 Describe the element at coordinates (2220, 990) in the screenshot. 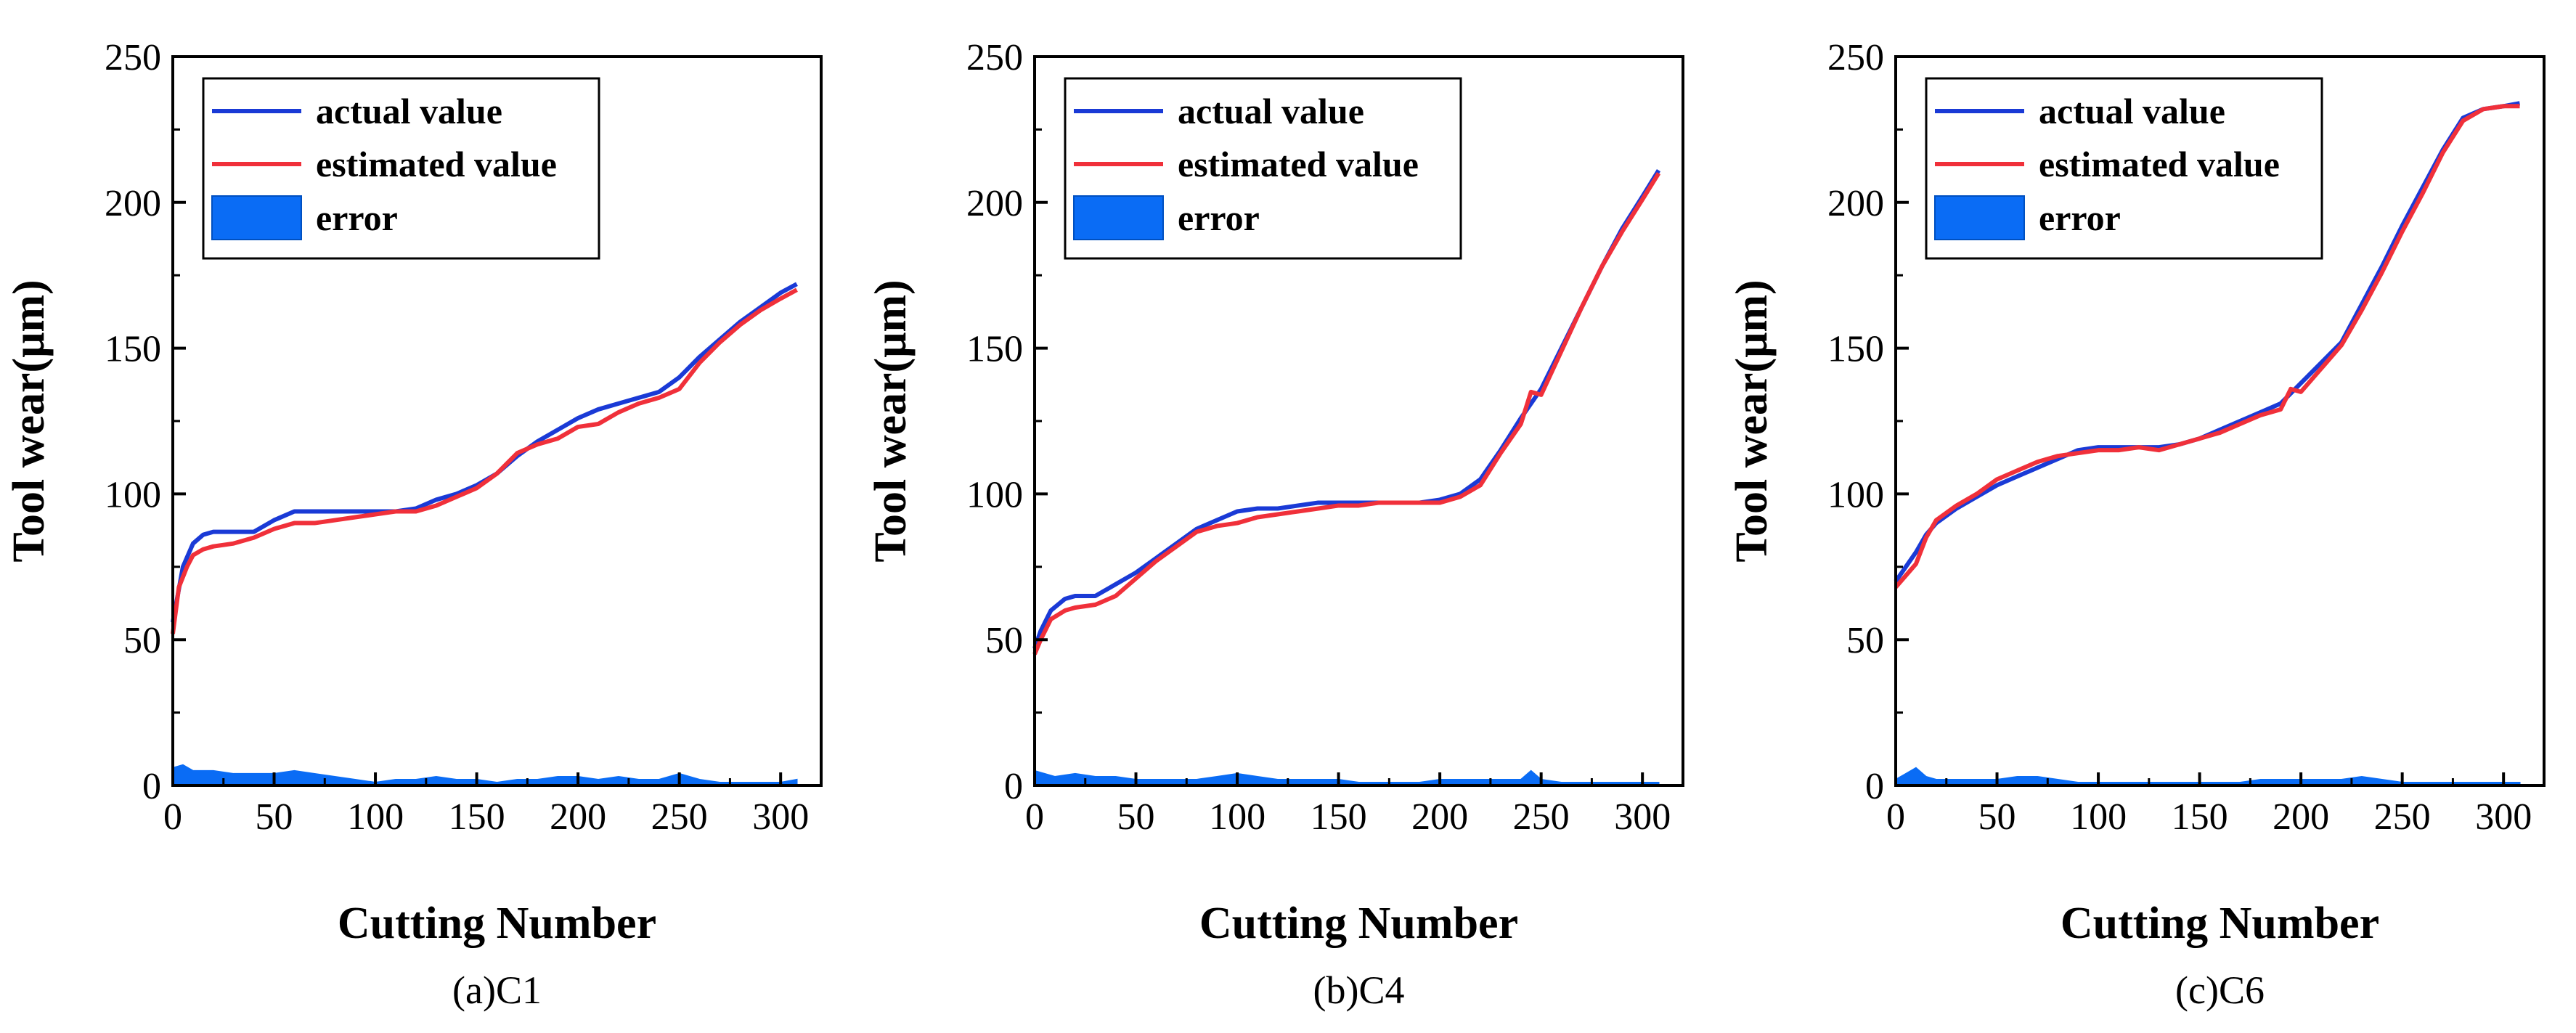

I see `chart-caption: (c)C6` at that location.